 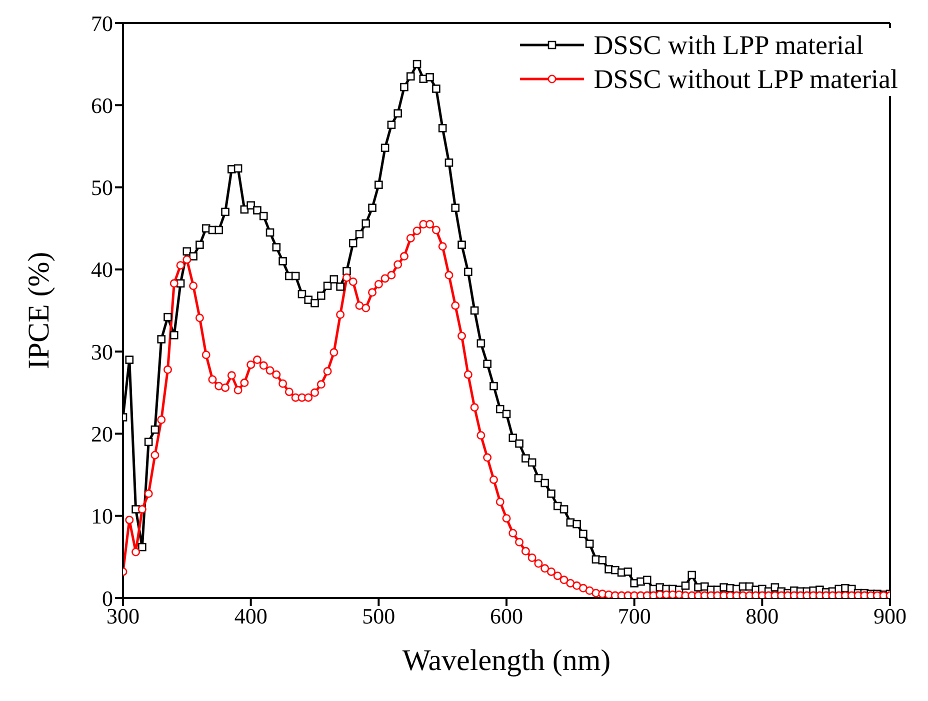 What do you see at coordinates (102, 105) in the screenshot?
I see `y-tick-label: 60` at bounding box center [102, 105].